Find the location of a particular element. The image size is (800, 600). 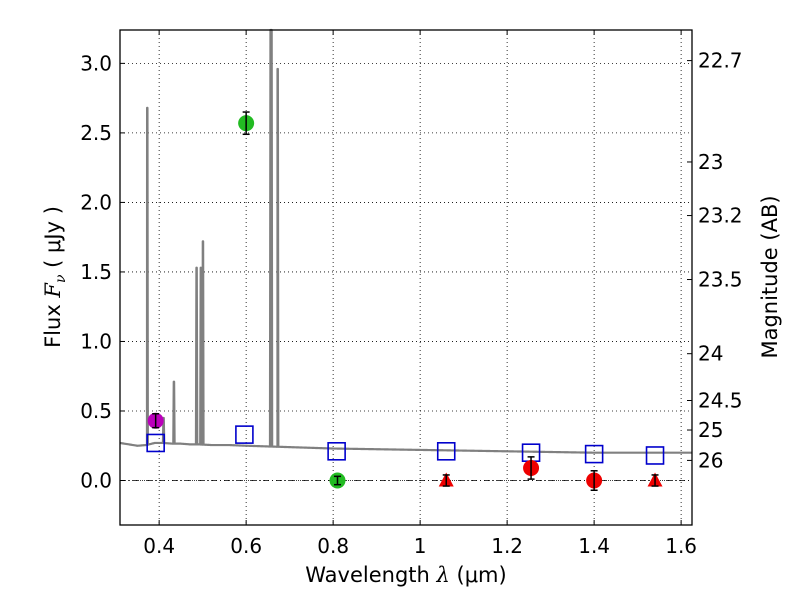

green-point-2-marker is located at coordinates (337, 480).